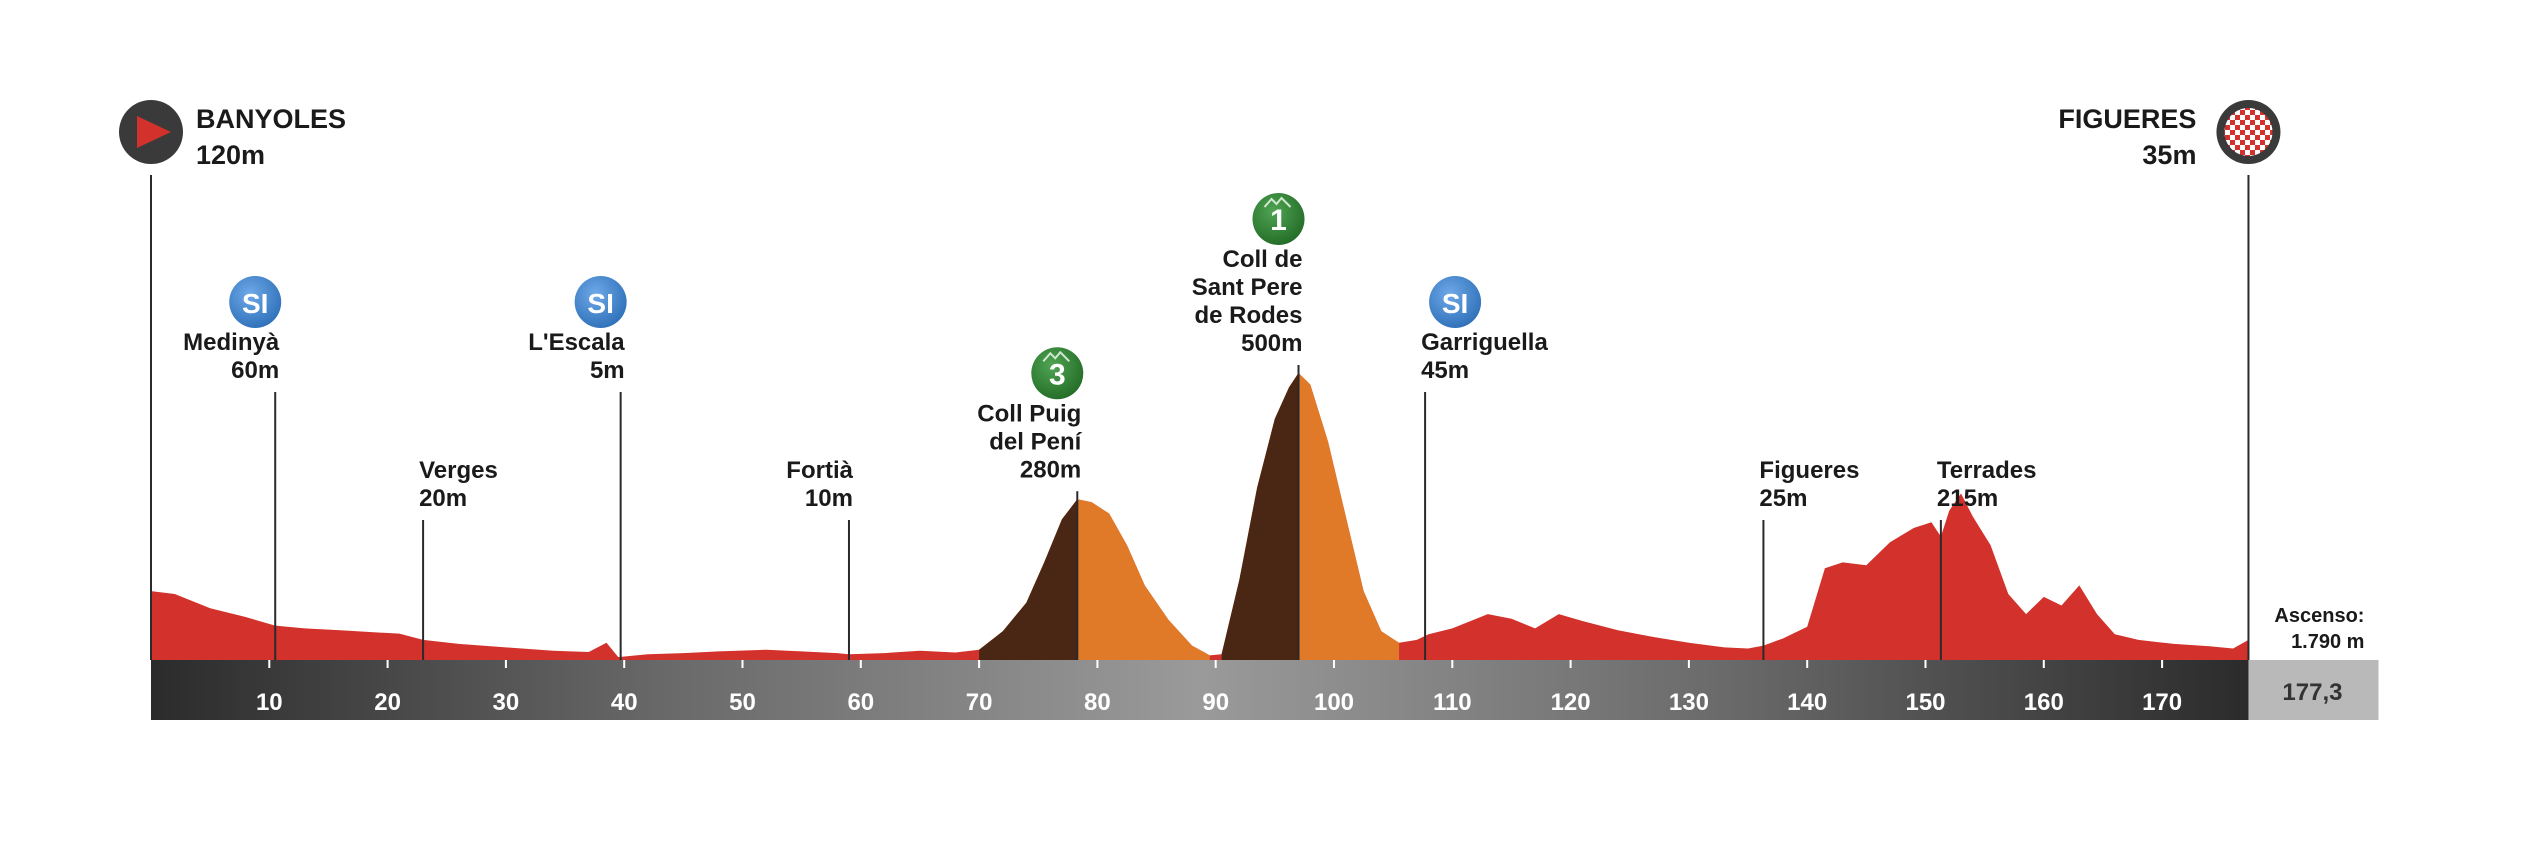 The height and width of the screenshot is (854, 2540). What do you see at coordinates (1689, 702) in the screenshot?
I see `x-tick-label: 130` at bounding box center [1689, 702].